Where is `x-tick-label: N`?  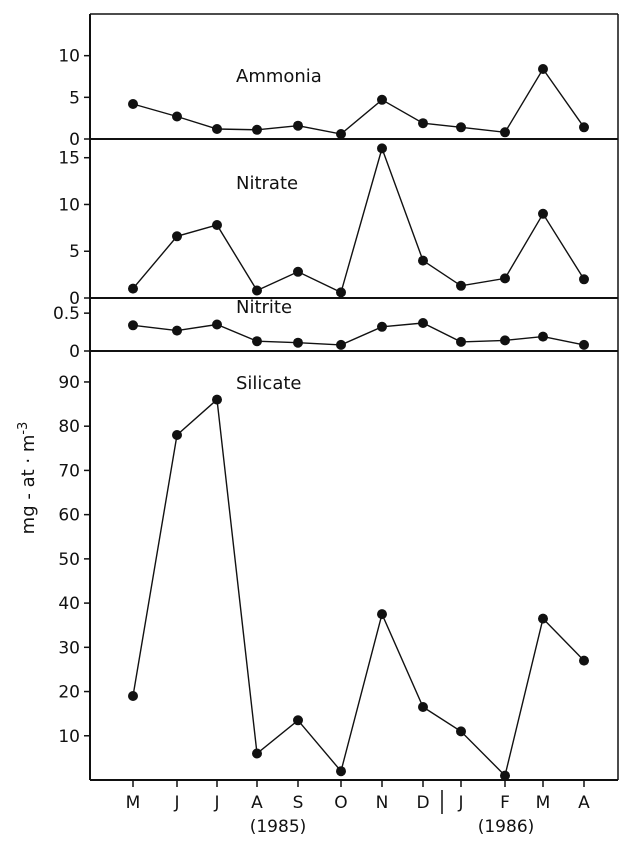 x-tick-label: N is located at coordinates (382, 803).